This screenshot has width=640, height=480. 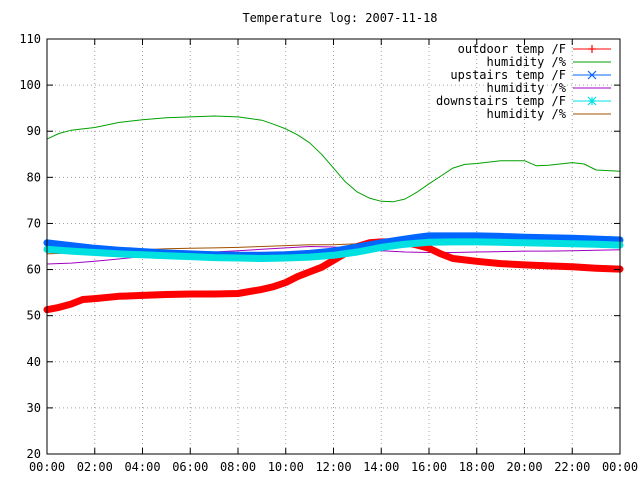 I want to click on y-tick-label: 30, so click(x=34, y=408).